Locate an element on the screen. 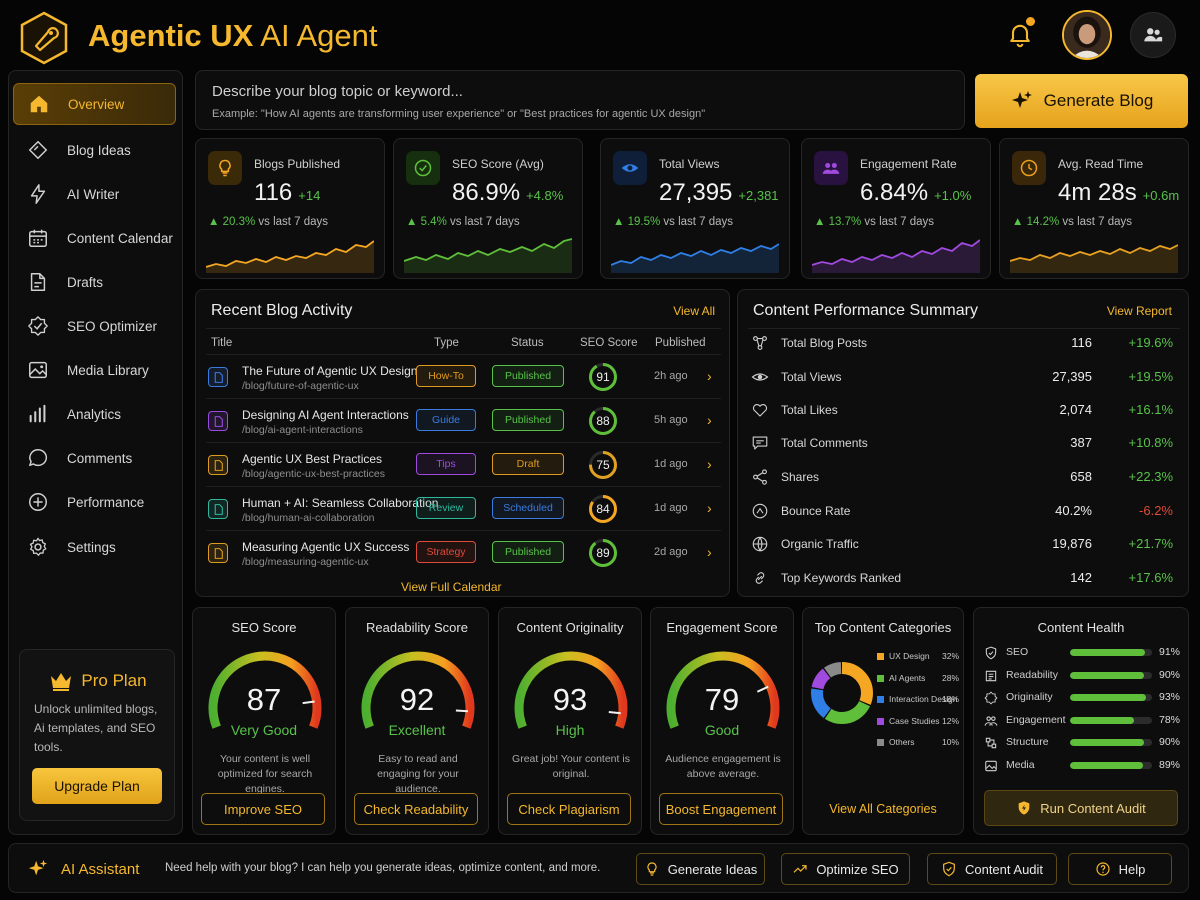  sidebar-item-media-library: Media Library is located at coordinates (94, 370).